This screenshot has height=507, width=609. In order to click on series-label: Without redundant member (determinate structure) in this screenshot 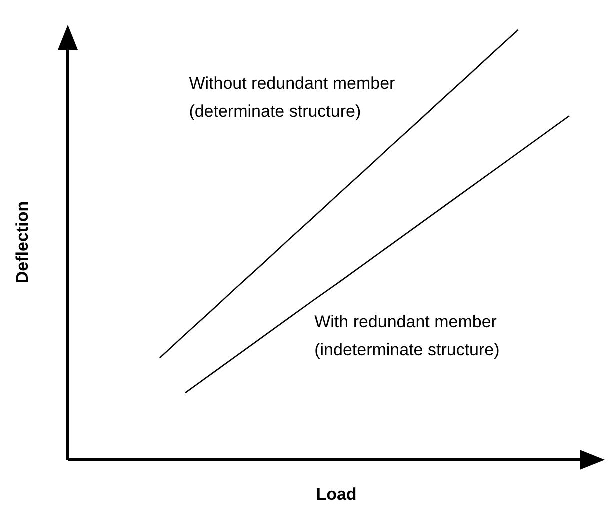, I will do `click(292, 98)`.